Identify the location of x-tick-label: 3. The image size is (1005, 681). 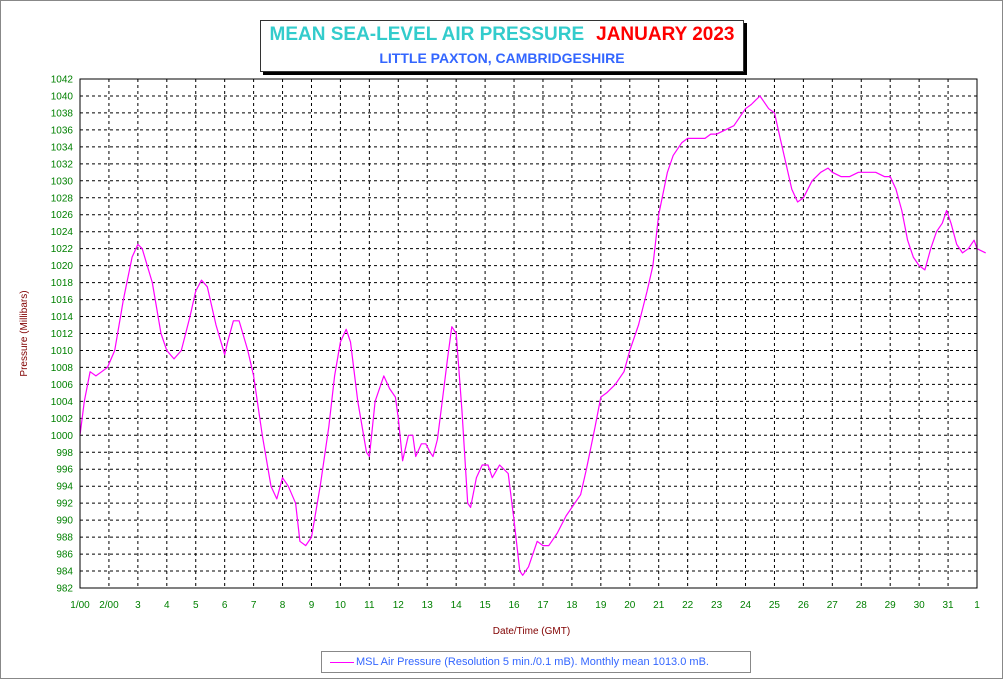
(138, 605).